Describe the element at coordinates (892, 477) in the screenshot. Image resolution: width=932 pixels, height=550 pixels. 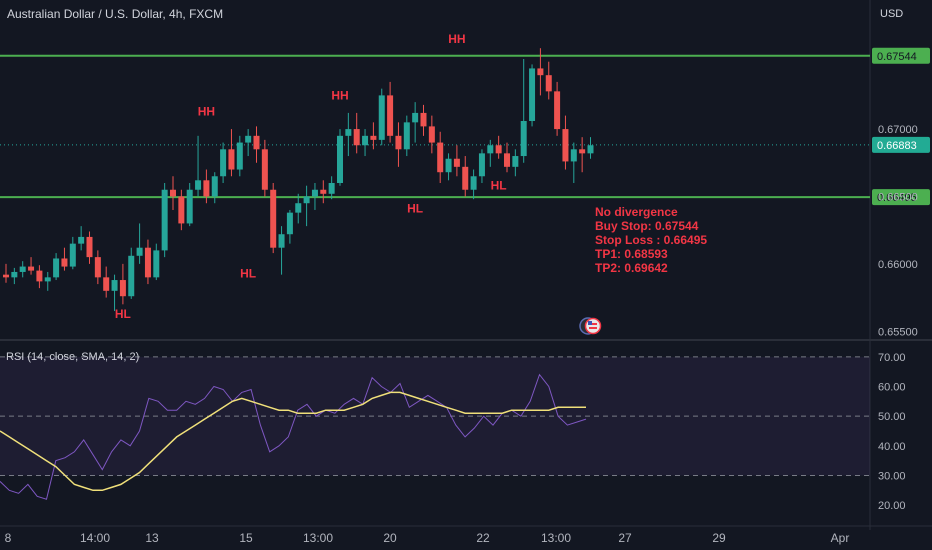
I see `rsi-tick-label: 30.00` at that location.